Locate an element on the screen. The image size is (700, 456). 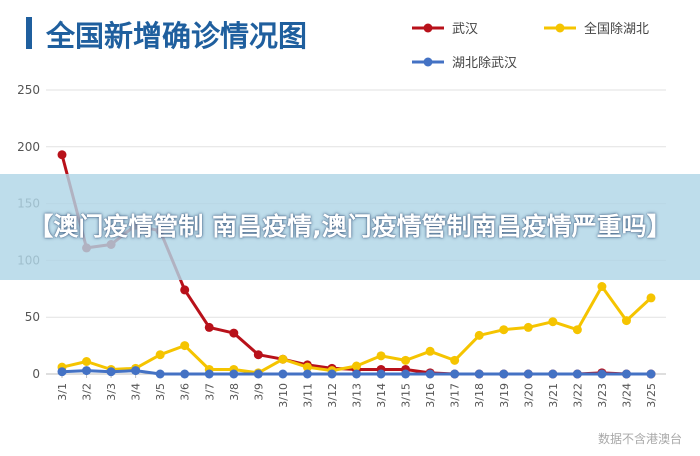
y-tick-label: 200 is located at coordinates (28, 147).